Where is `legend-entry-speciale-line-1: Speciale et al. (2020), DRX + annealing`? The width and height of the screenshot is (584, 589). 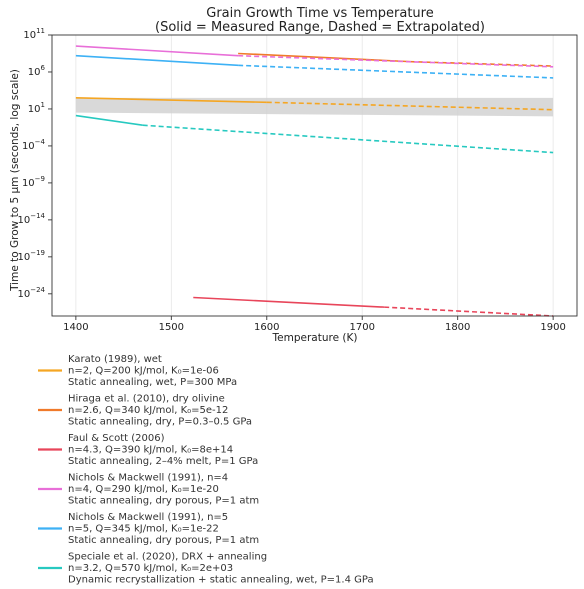 legend-entry-speciale-line-1: Speciale et al. (2020), DRX + annealing is located at coordinates (167, 557).